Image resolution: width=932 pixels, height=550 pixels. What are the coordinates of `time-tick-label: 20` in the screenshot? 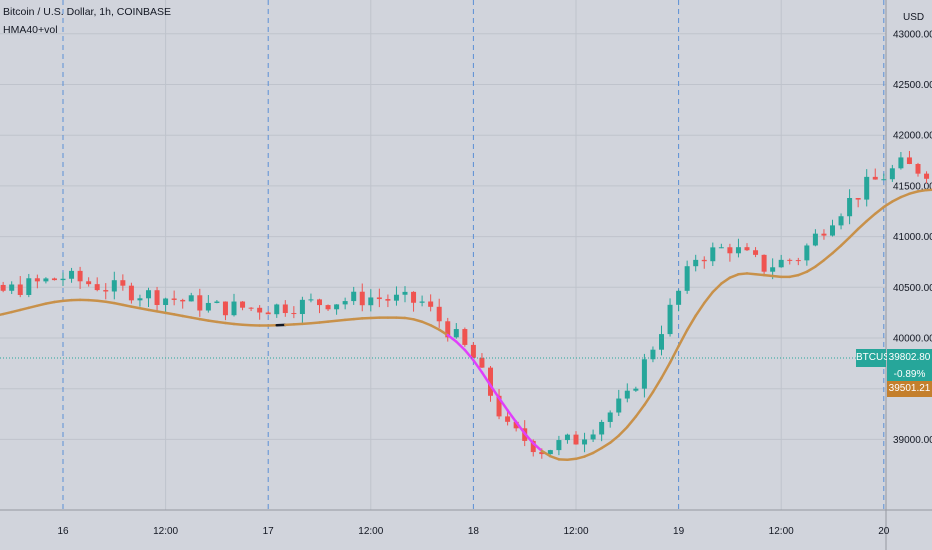 It's located at (884, 531).